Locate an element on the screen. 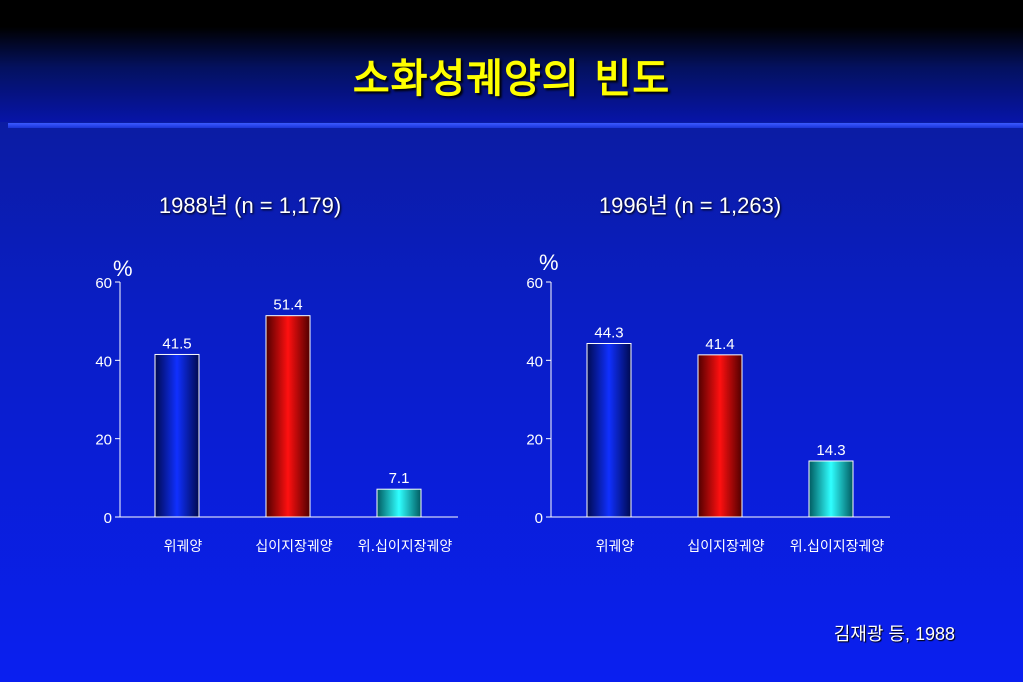 This screenshot has height=682, width=1023. chart-1-y-tick-label: 0 is located at coordinates (108, 518).